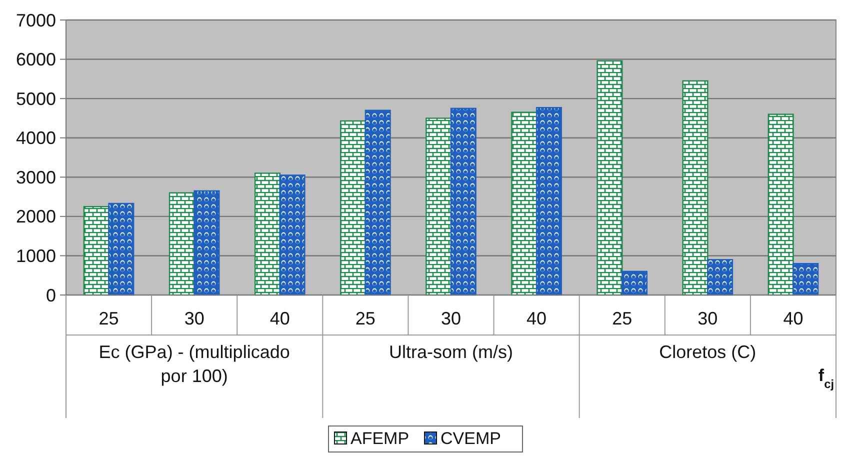  Describe the element at coordinates (707, 352) in the screenshot. I see `text: Cloretos (C)` at that location.